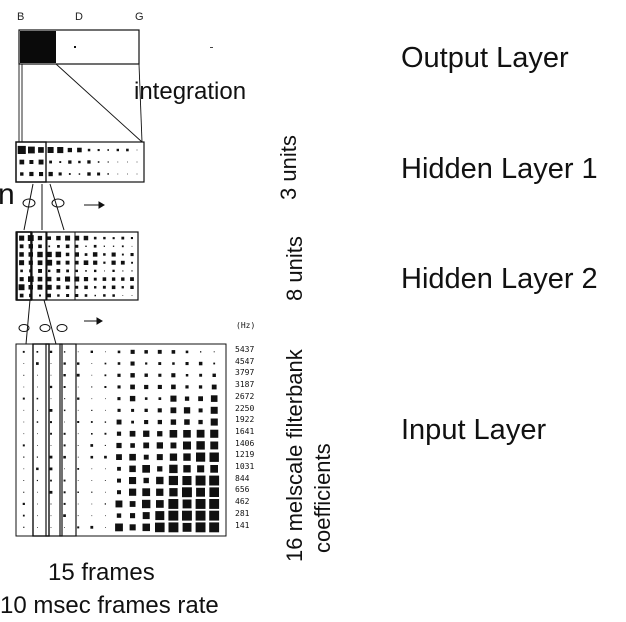 Image resolution: width=626 pixels, height=622 pixels. What do you see at coordinates (80, 162) in the screenshot?
I see `hidden-layer-1-grid` at bounding box center [80, 162].